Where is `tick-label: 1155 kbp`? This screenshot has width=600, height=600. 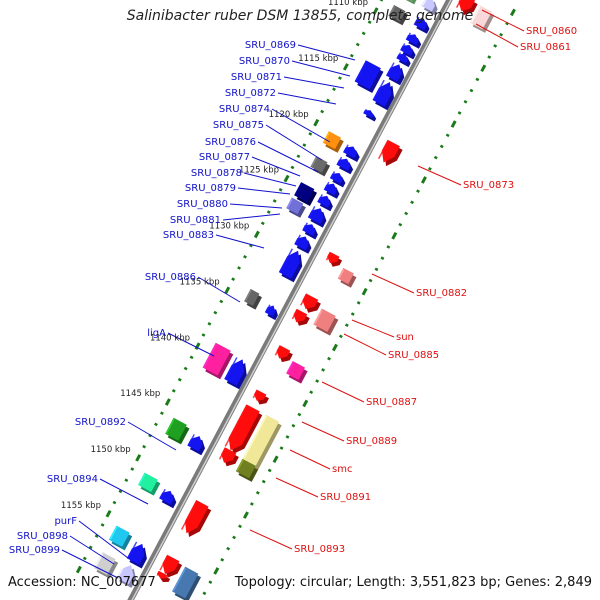
tick-label: 1155 kbp is located at coordinates (81, 506).